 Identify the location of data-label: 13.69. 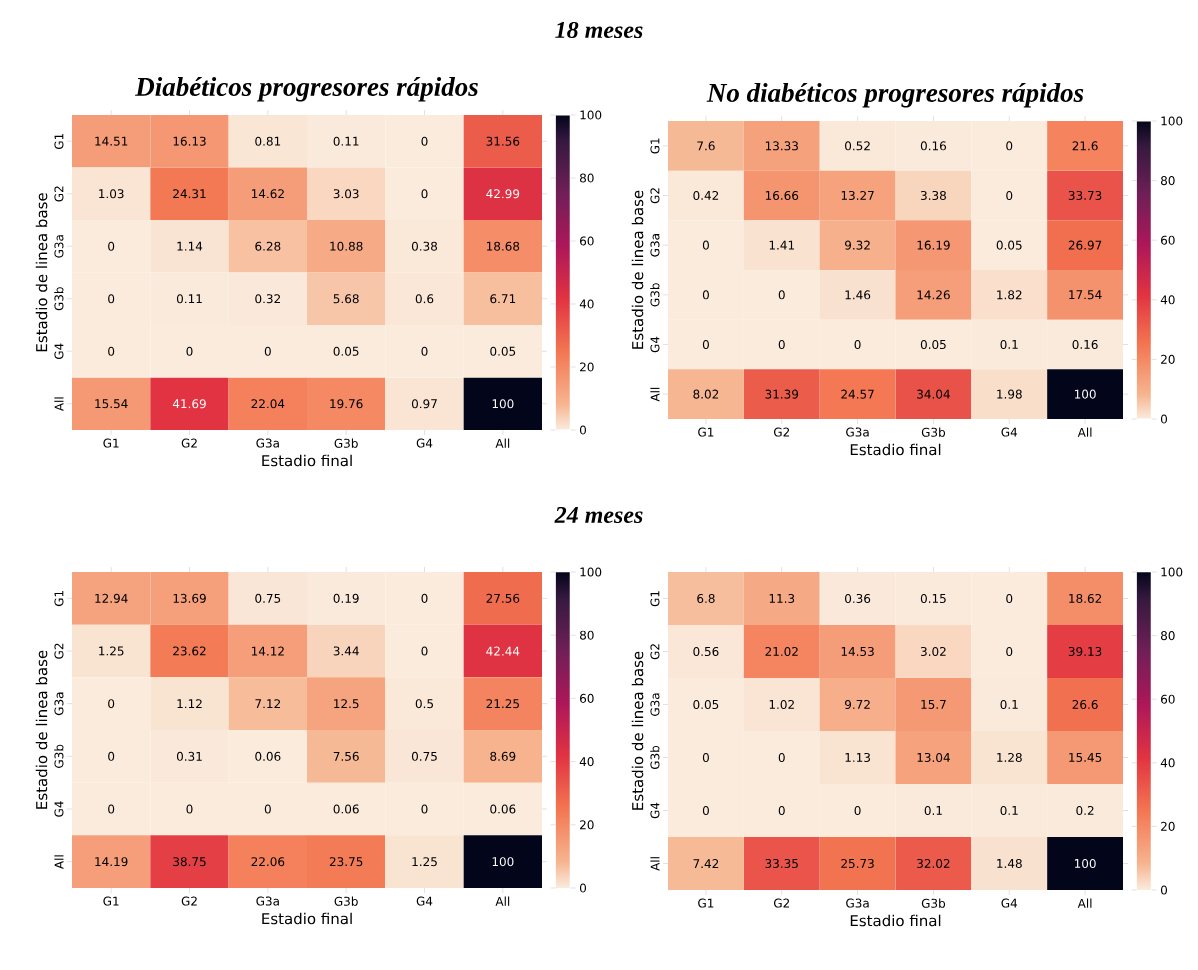
(189, 598).